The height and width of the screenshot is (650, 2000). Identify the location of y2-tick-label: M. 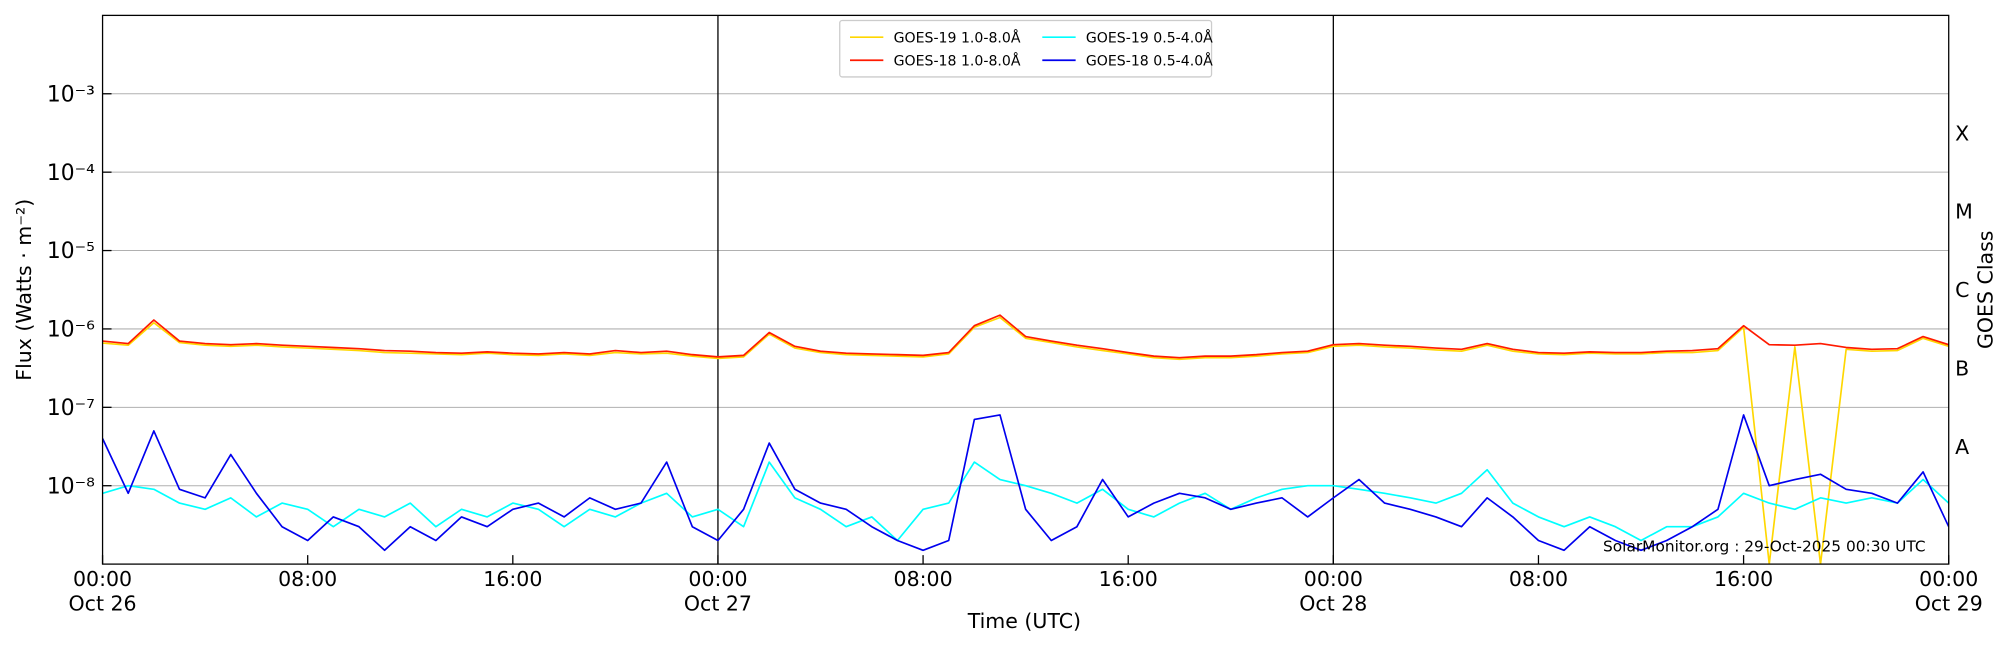
(1964, 212).